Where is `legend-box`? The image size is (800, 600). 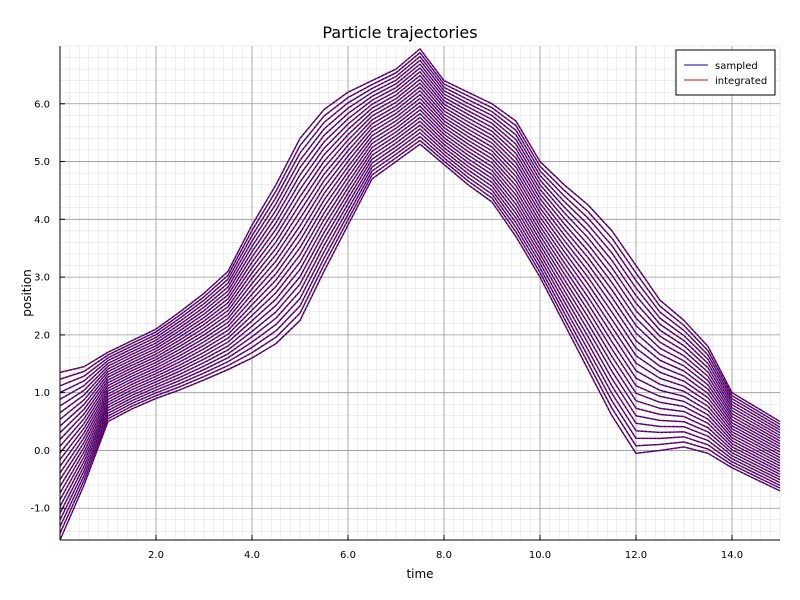 legend-box is located at coordinates (725, 72).